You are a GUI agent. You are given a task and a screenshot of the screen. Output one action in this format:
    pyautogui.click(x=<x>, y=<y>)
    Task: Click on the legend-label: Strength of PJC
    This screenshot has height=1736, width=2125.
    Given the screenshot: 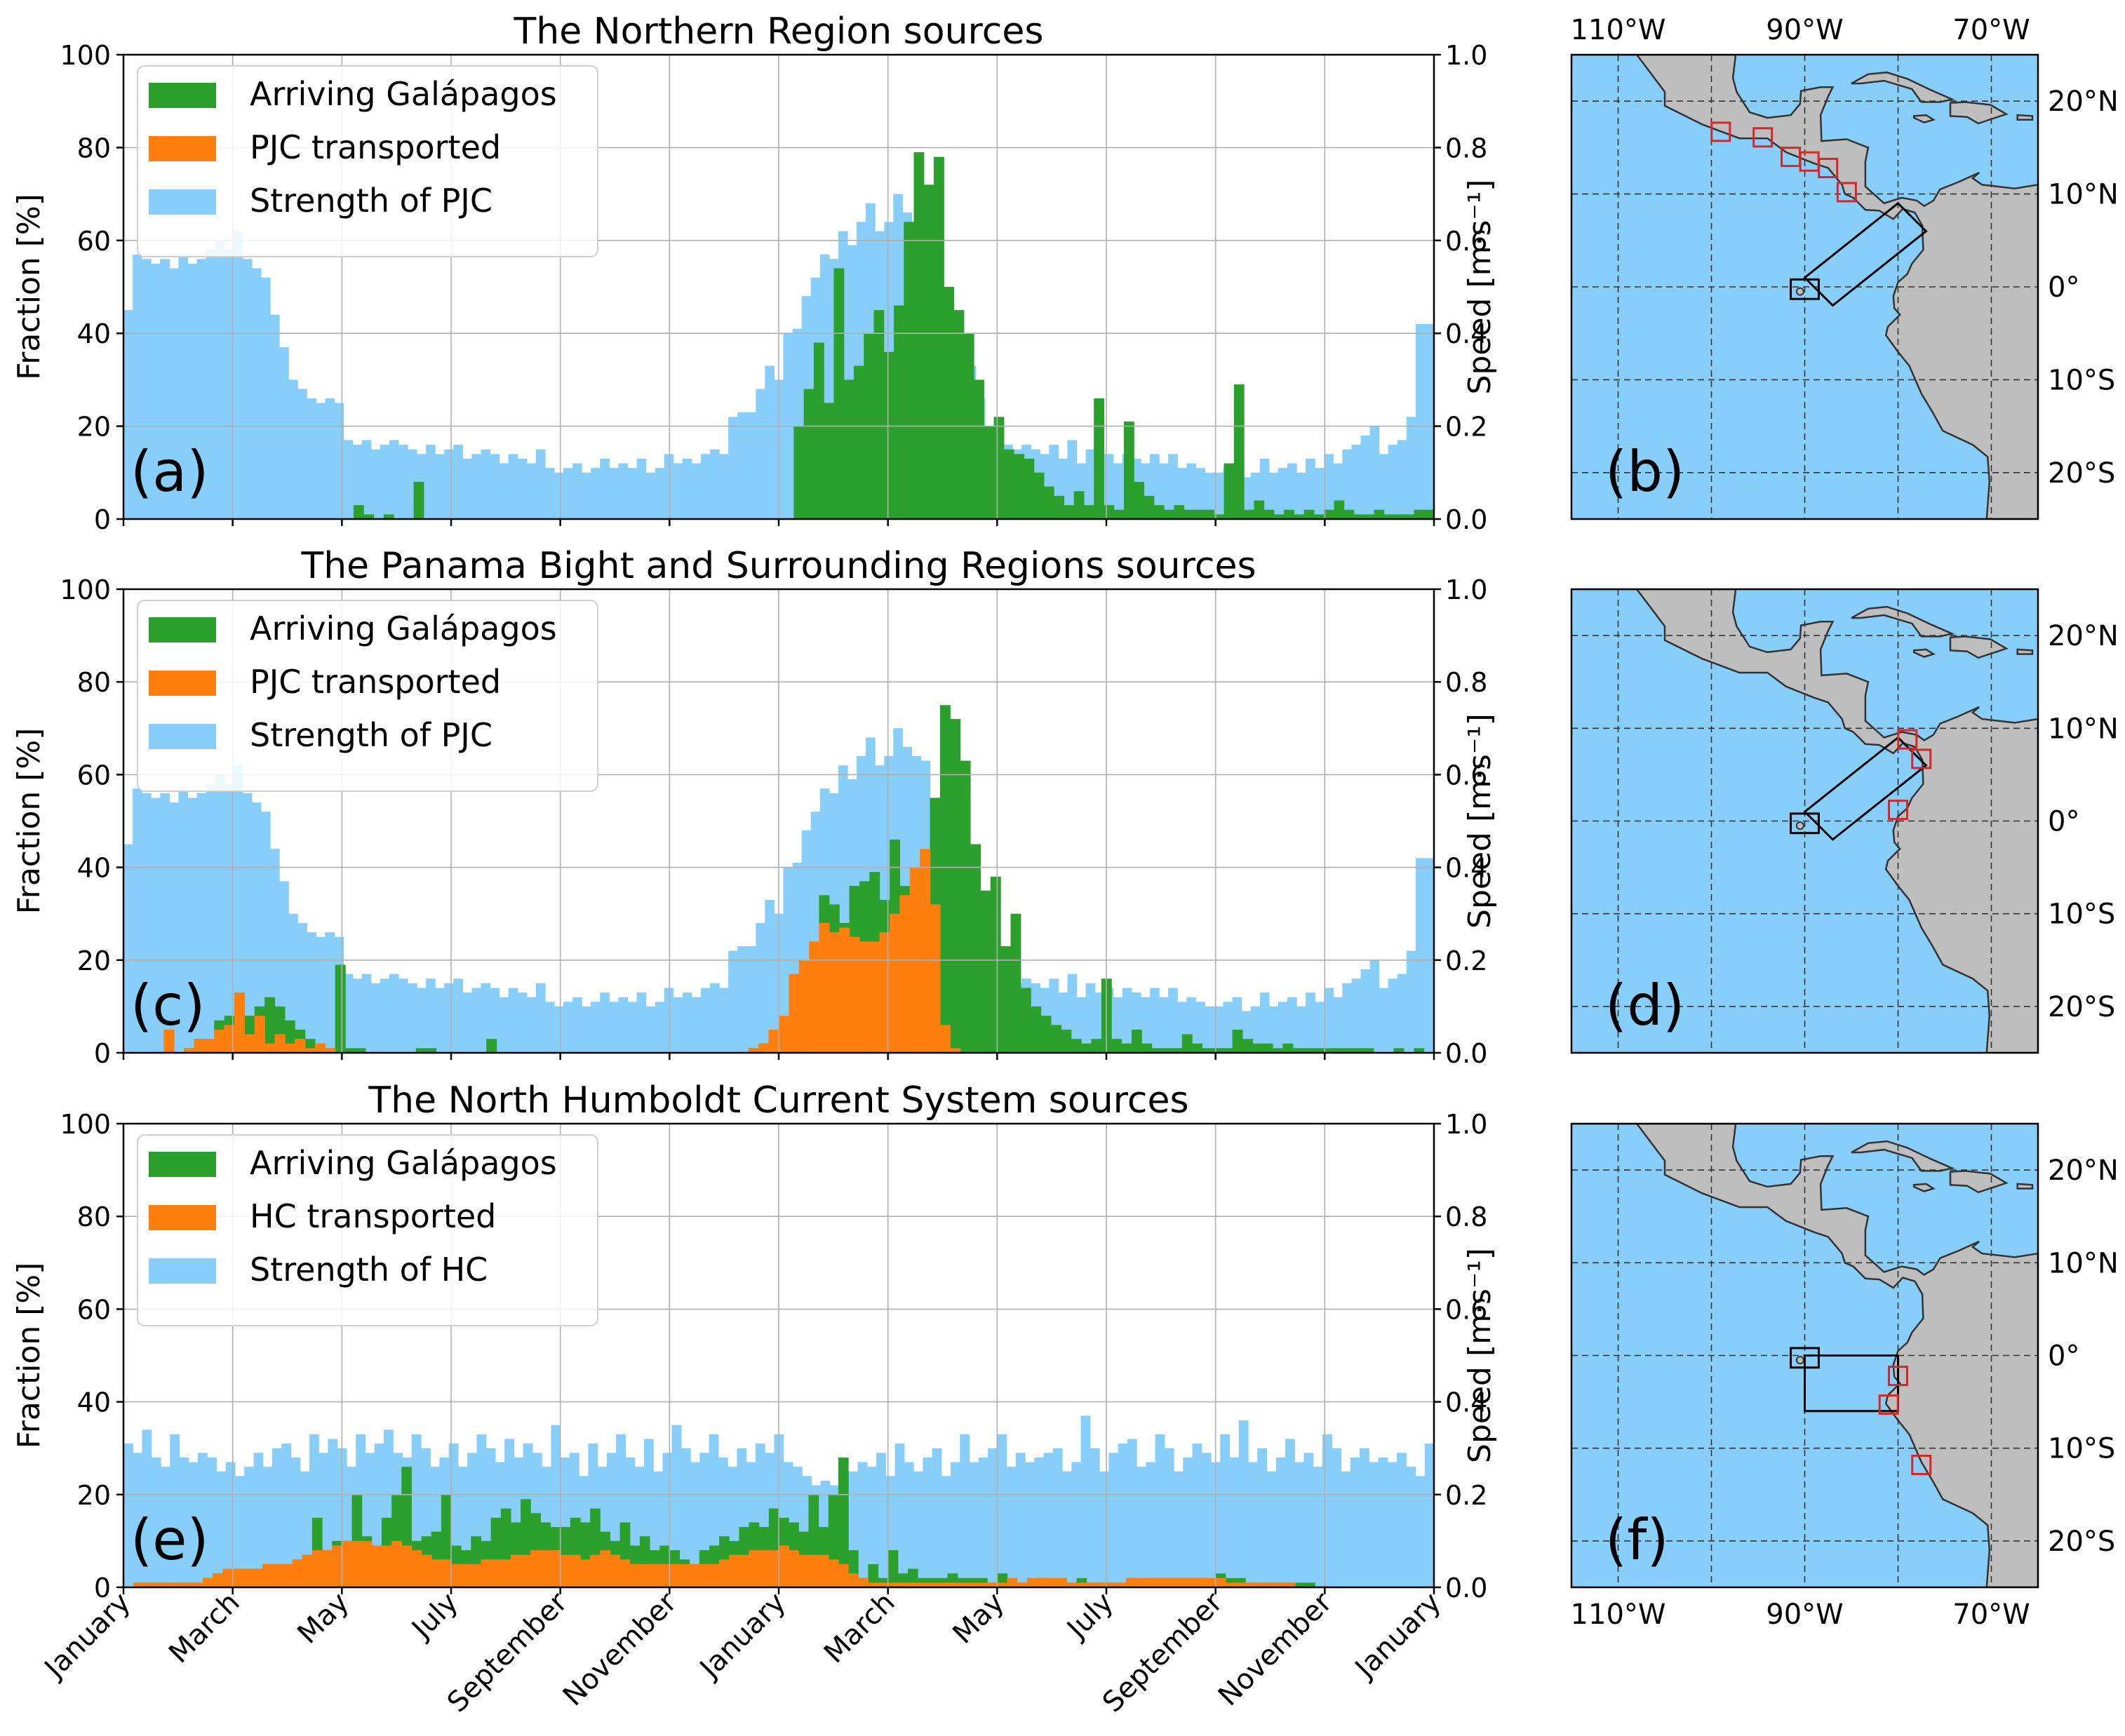 What is the action you would take?
    pyautogui.click(x=371, y=201)
    